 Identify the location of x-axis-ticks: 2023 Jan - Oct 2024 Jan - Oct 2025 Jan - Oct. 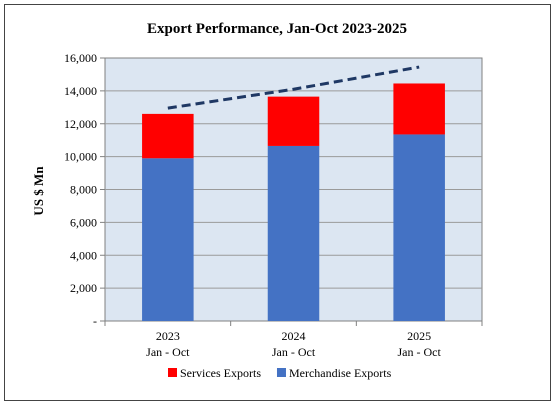
(293, 340).